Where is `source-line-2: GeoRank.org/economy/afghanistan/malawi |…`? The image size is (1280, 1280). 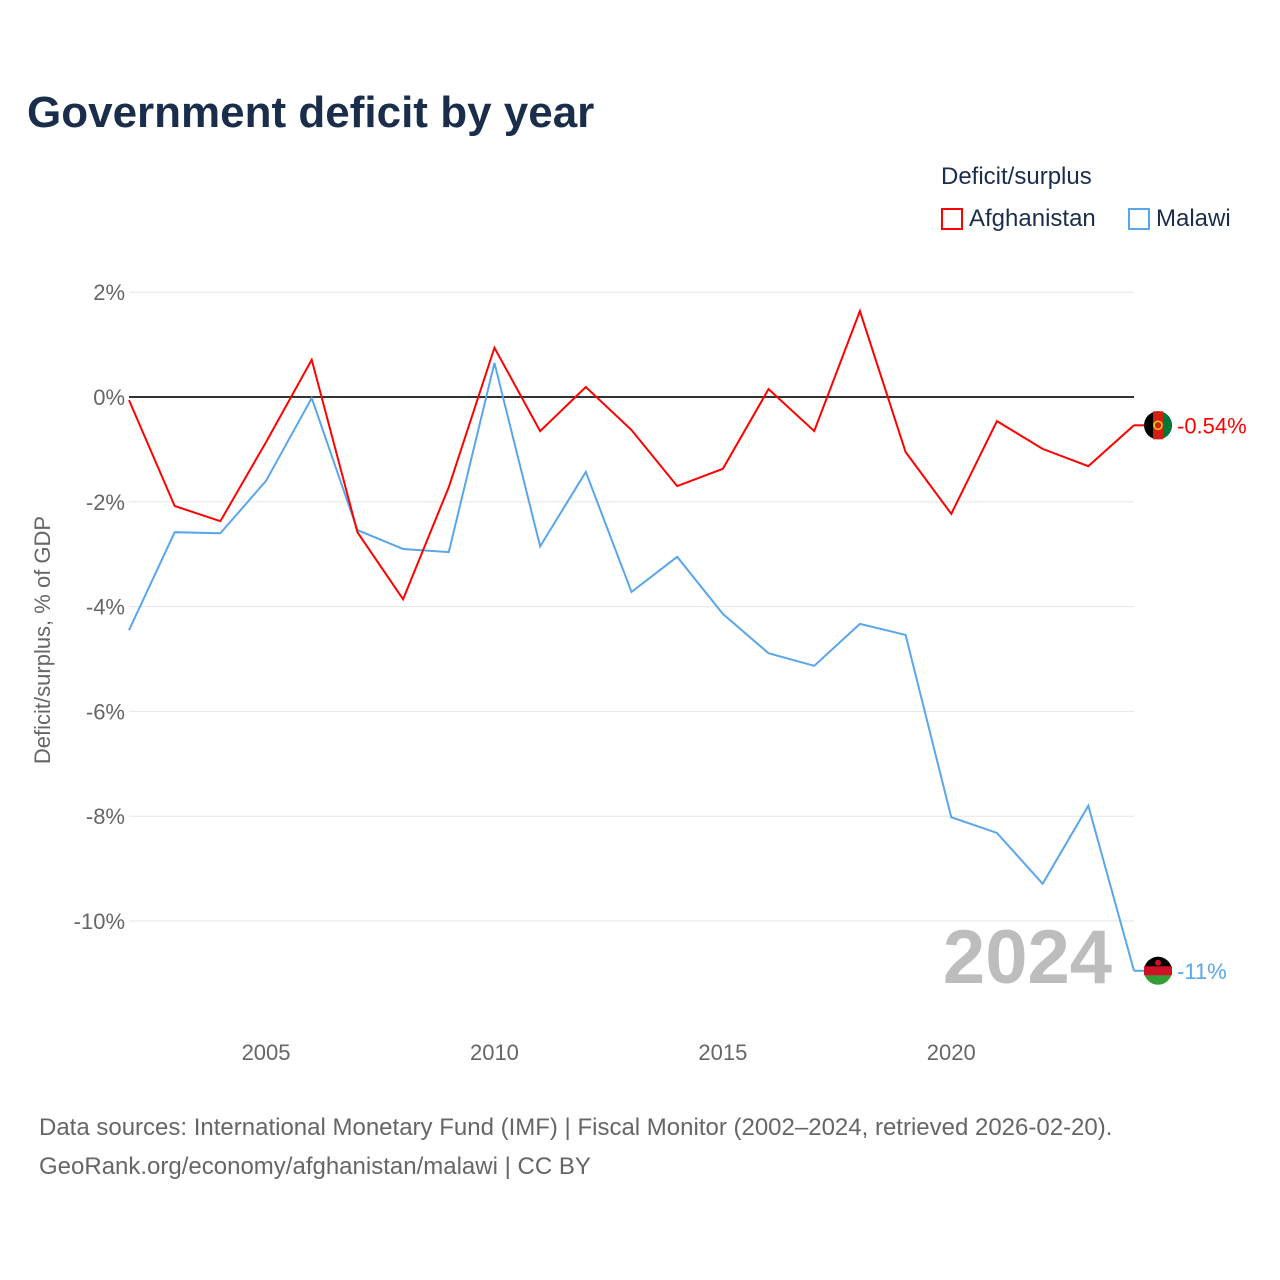
source-line-2: GeoRank.org/economy/afghanistan/malawi |… is located at coordinates (315, 1166).